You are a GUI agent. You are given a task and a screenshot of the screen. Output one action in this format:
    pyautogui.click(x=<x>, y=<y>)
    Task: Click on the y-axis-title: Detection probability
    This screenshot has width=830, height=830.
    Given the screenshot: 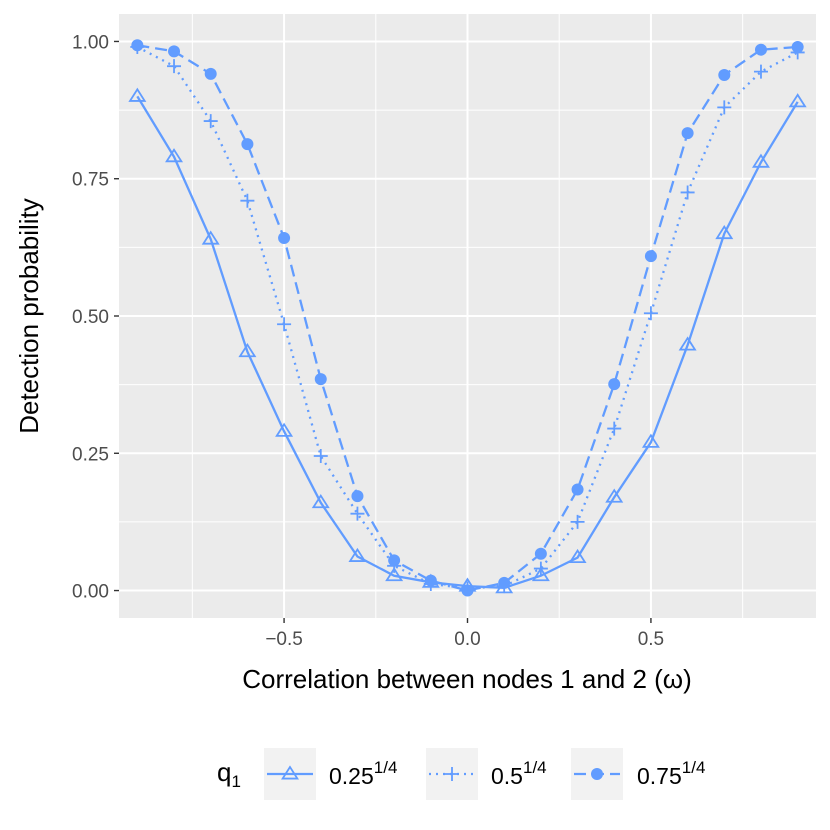 What is the action you would take?
    pyautogui.click(x=29, y=316)
    